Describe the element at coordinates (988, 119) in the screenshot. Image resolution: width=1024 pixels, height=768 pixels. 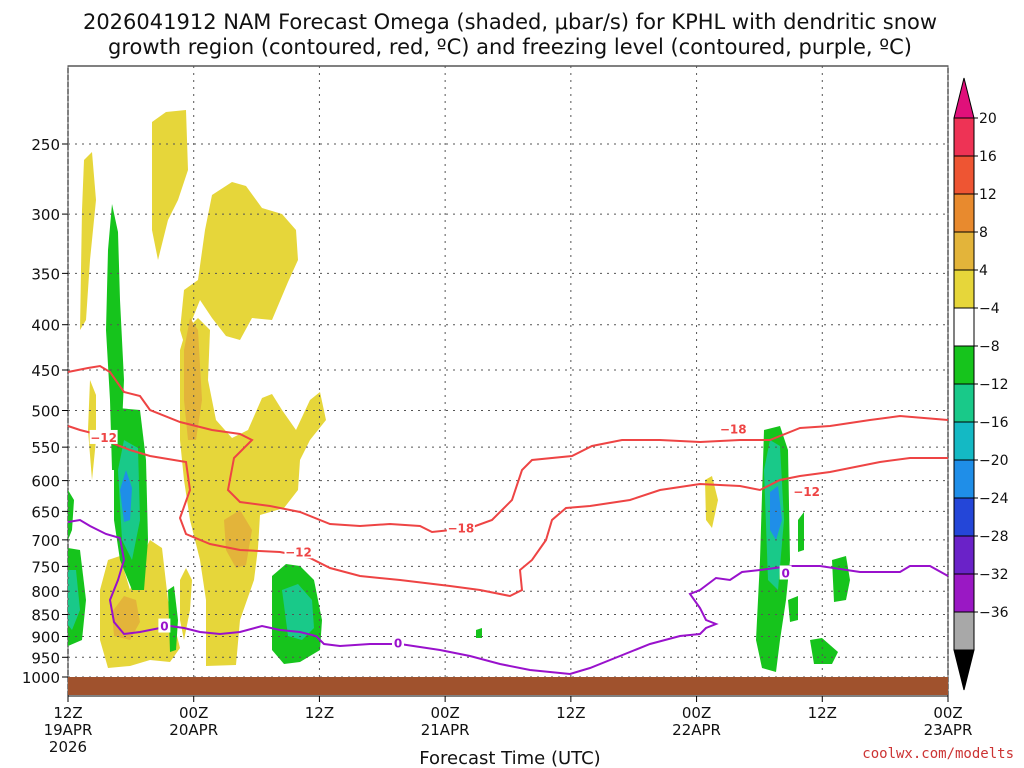
I see `colorbar-label: 20` at that location.